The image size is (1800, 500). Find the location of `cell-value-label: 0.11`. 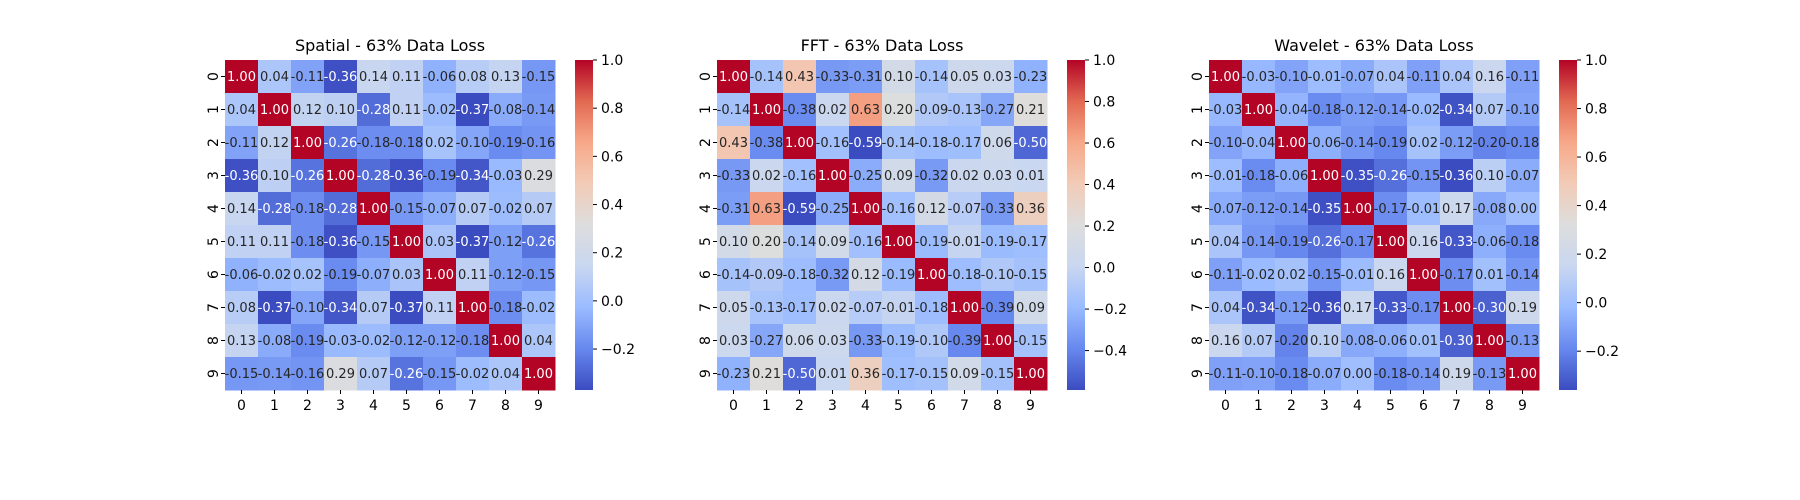

cell-value-label: 0.11 is located at coordinates (472, 275).